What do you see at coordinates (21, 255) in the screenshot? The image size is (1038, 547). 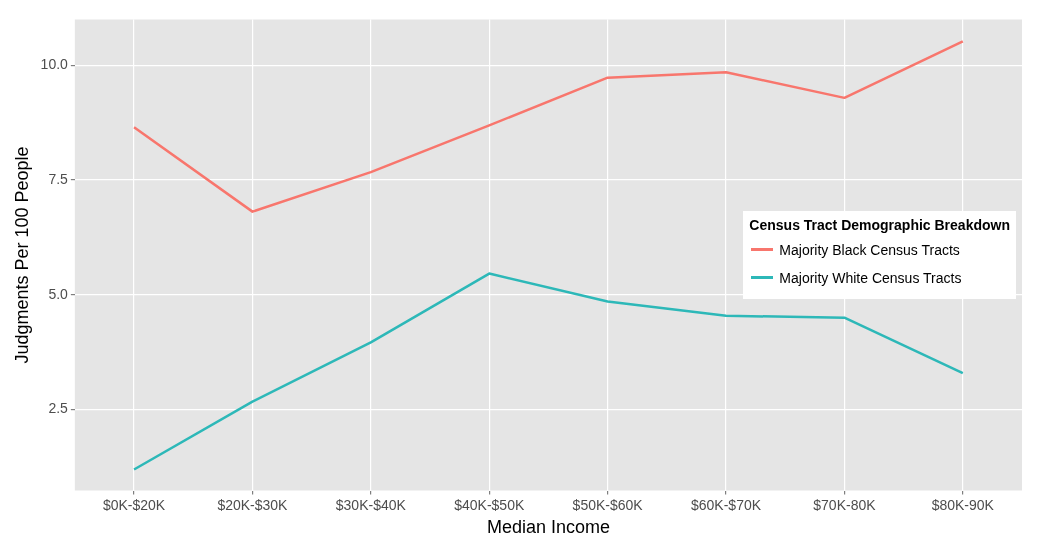 I see `y-axis-title: Judgments Per 100 People` at bounding box center [21, 255].